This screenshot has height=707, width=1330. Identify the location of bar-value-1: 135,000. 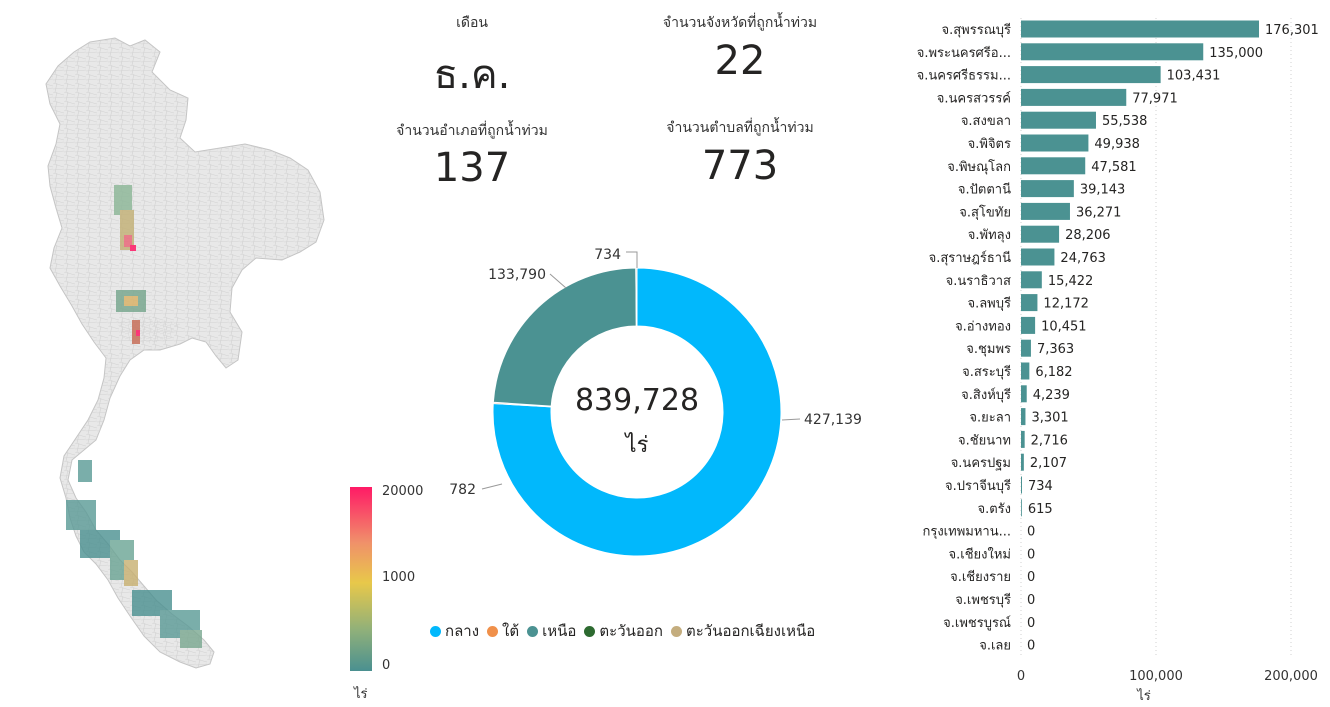
(1236, 53).